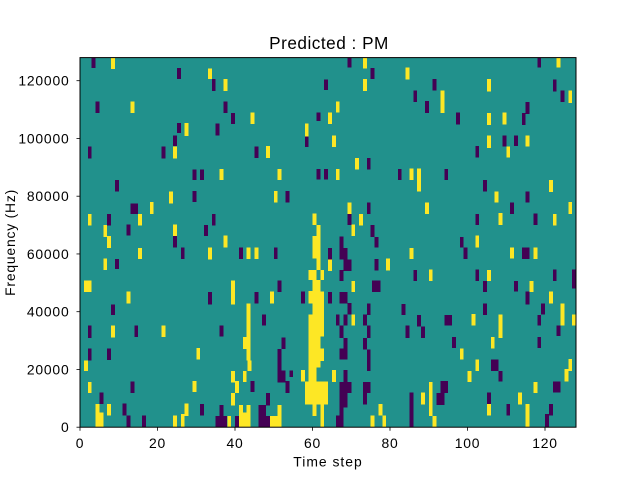 This screenshot has height=480, width=640. Describe the element at coordinates (48, 312) in the screenshot. I see `svg-text: 40000` at that location.